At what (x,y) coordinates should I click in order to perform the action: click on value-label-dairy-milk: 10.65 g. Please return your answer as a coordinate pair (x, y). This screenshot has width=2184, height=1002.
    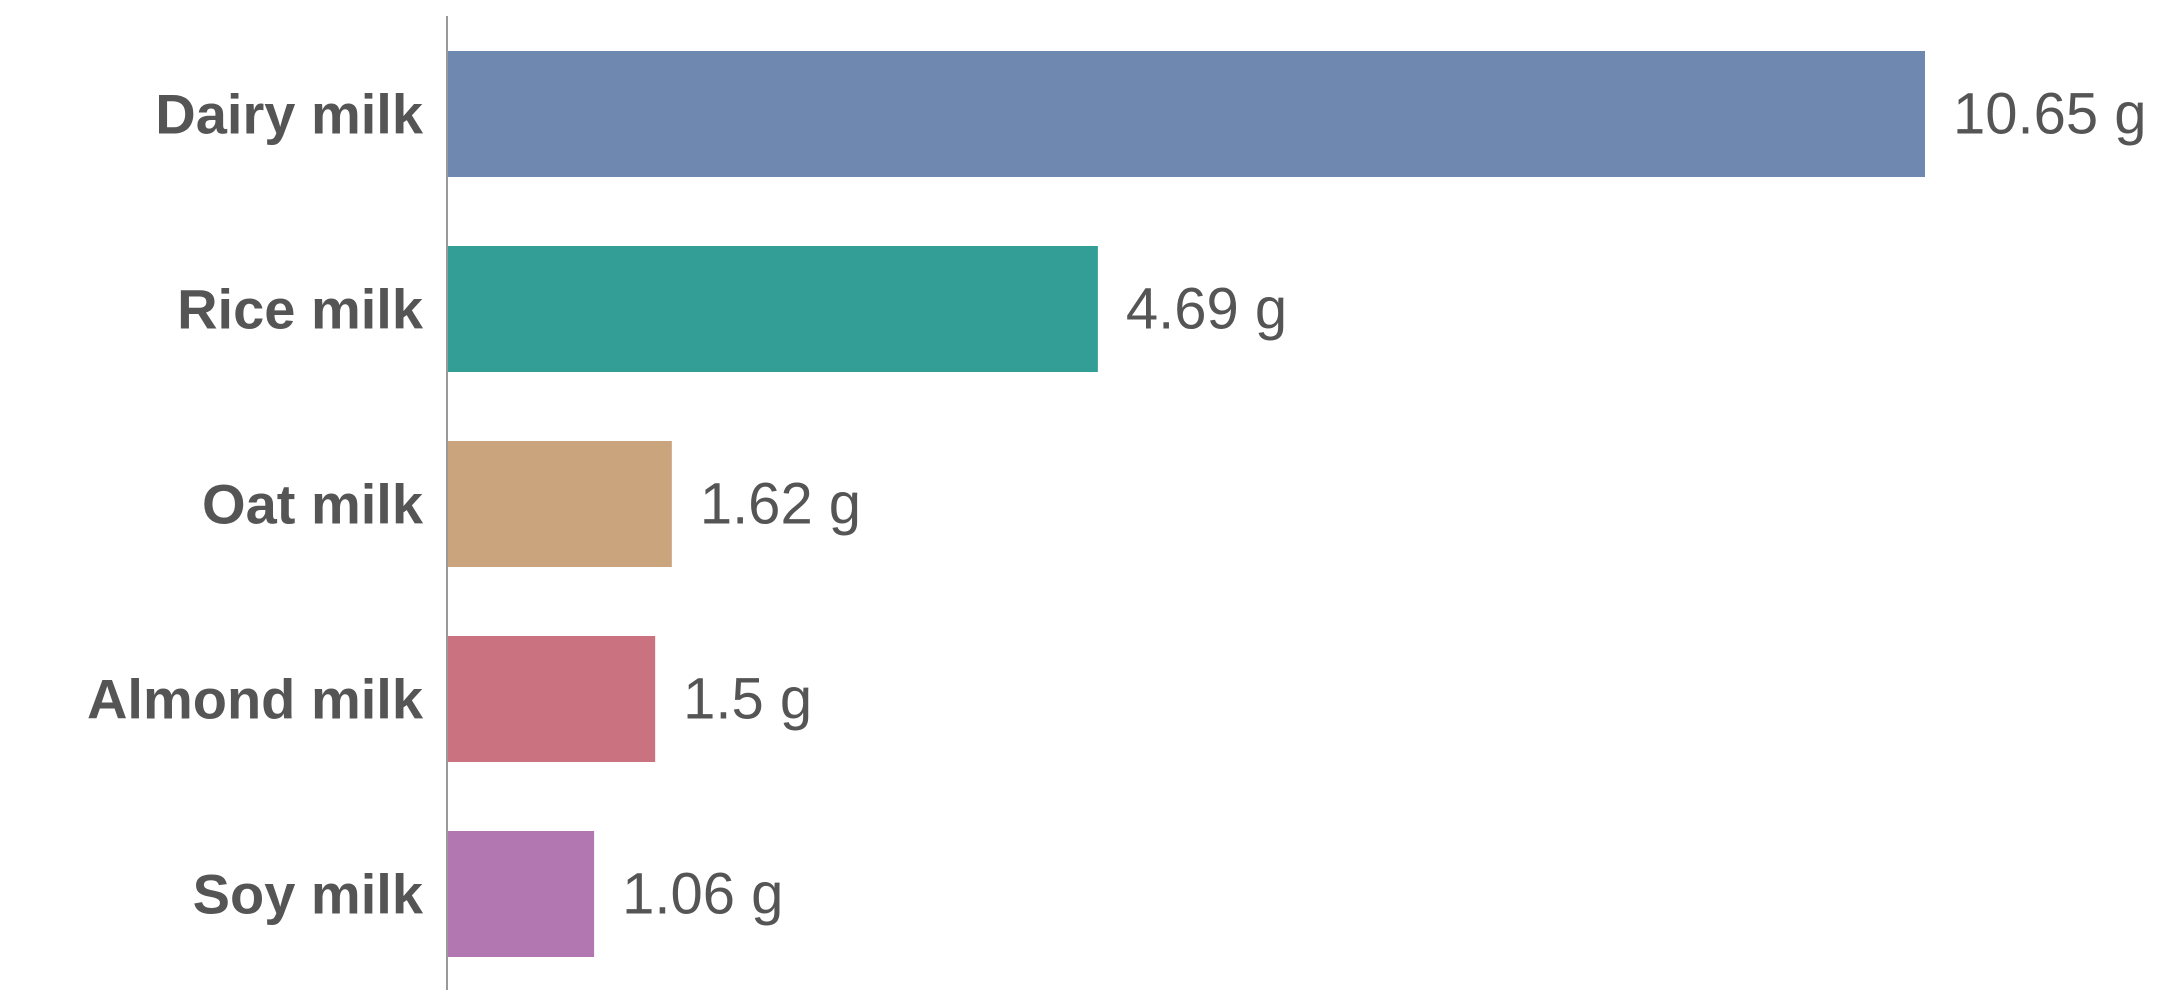
    Looking at the image, I should click on (2050, 114).